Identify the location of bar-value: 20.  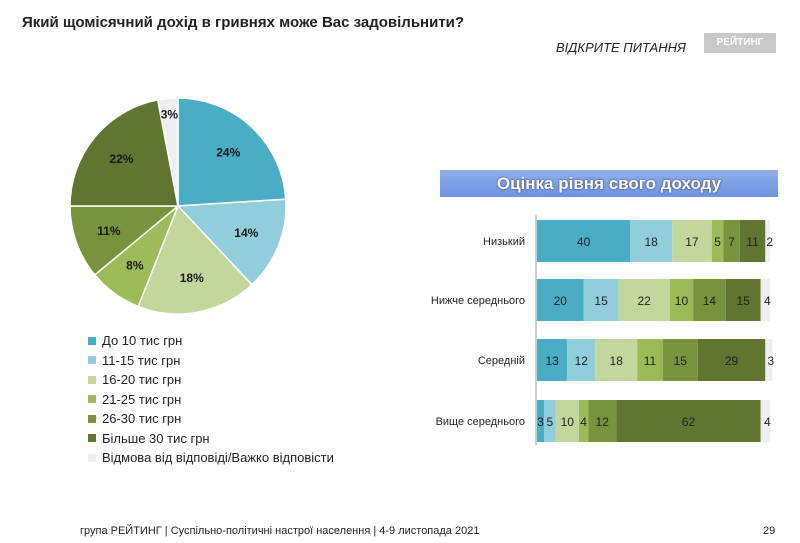
(561, 301).